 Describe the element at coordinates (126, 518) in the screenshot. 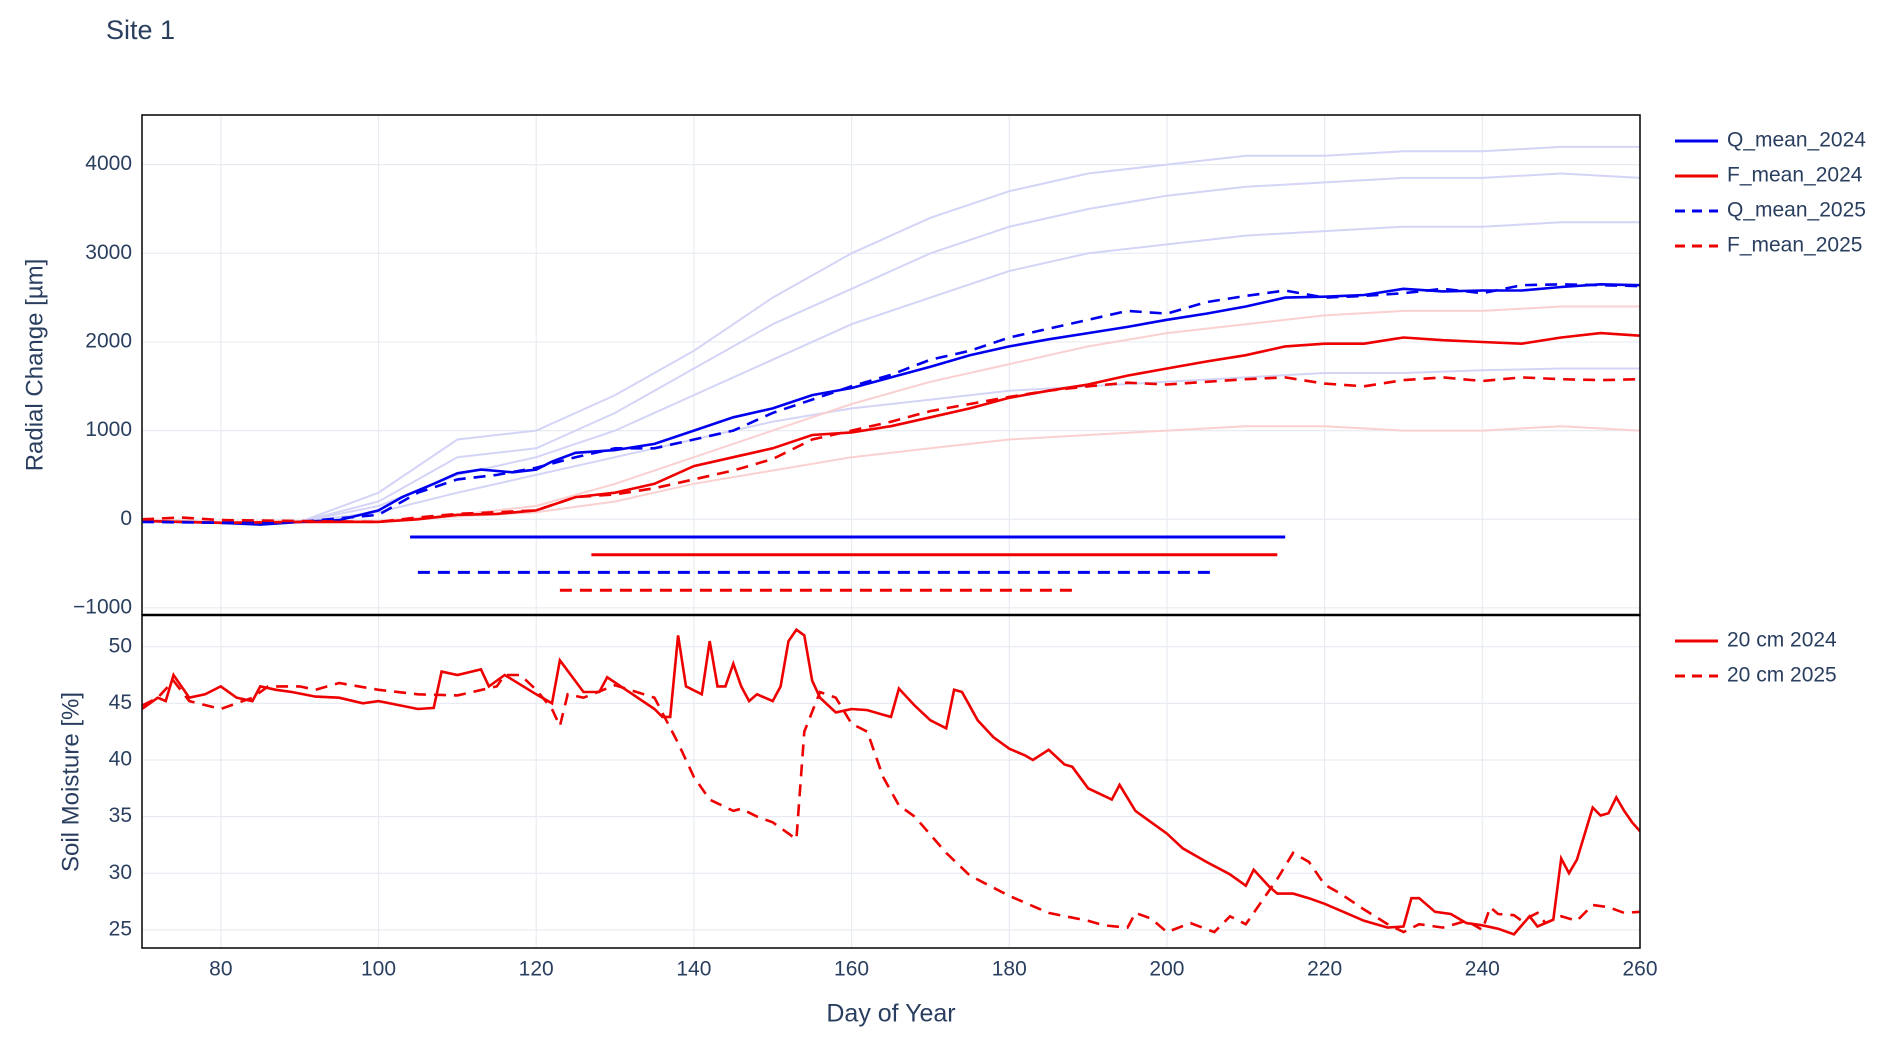

I see `y-tick-label: 0` at that location.